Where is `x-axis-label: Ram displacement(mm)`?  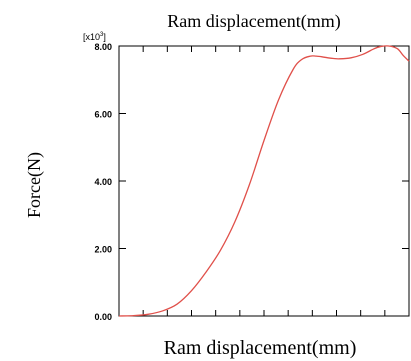 x-axis-label: Ram displacement(mm) is located at coordinates (260, 348).